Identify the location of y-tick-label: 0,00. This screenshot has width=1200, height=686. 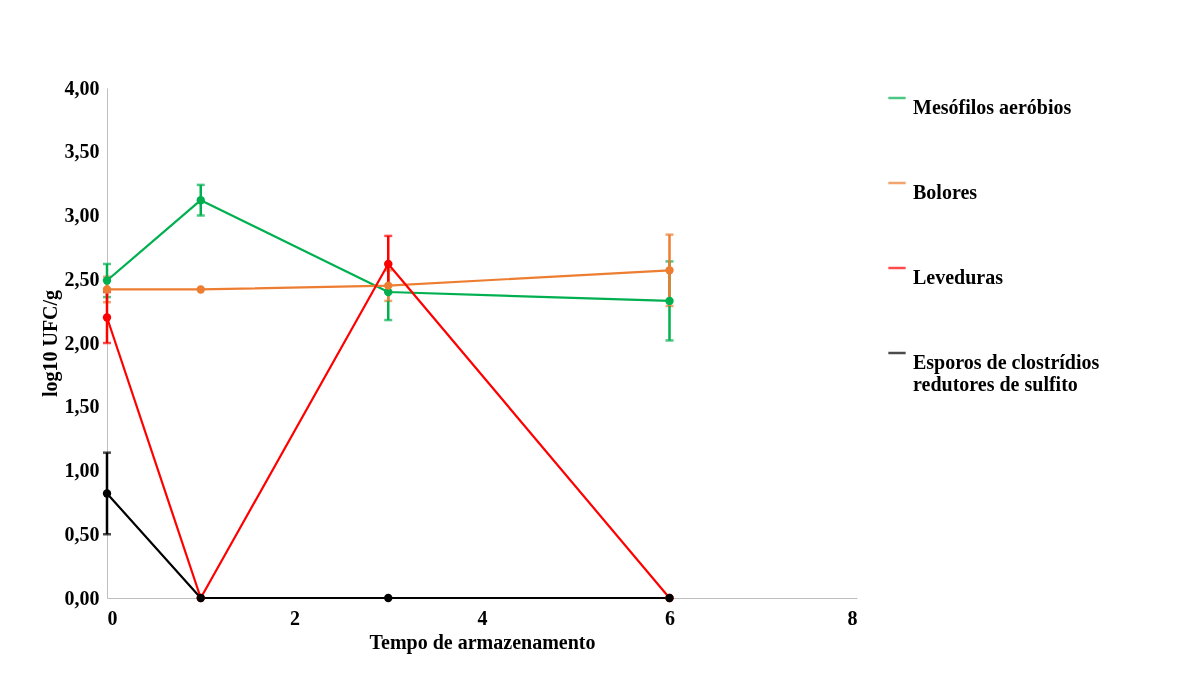
(82, 597).